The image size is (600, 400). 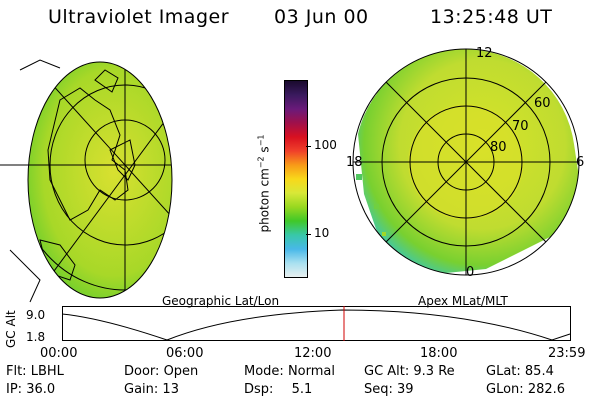 I want to click on glon-field: GLon: 282.6, so click(x=526, y=389).